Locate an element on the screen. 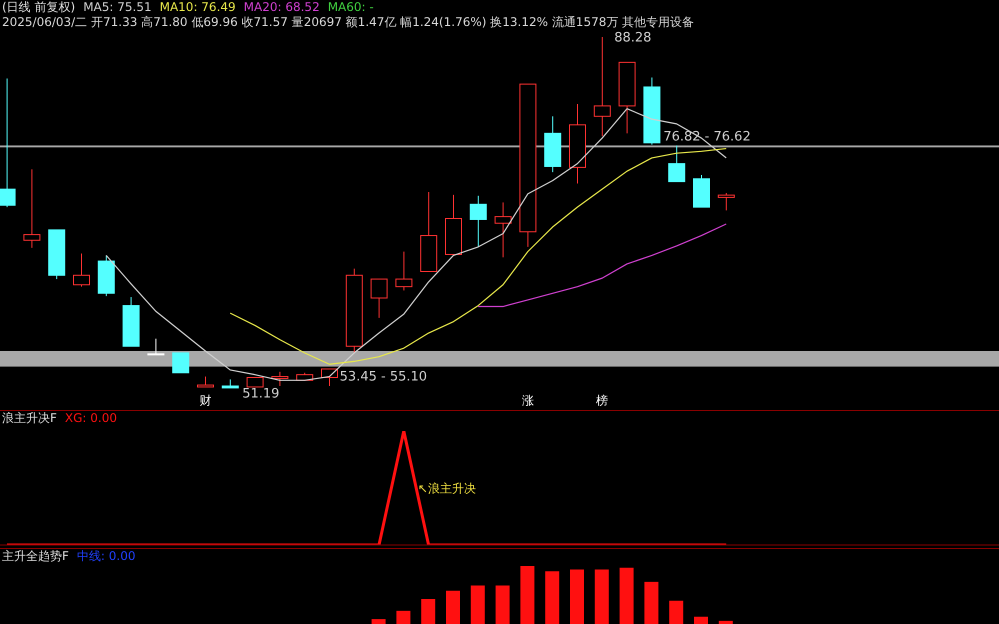  text: MA20: 68.52 is located at coordinates (282, 7).